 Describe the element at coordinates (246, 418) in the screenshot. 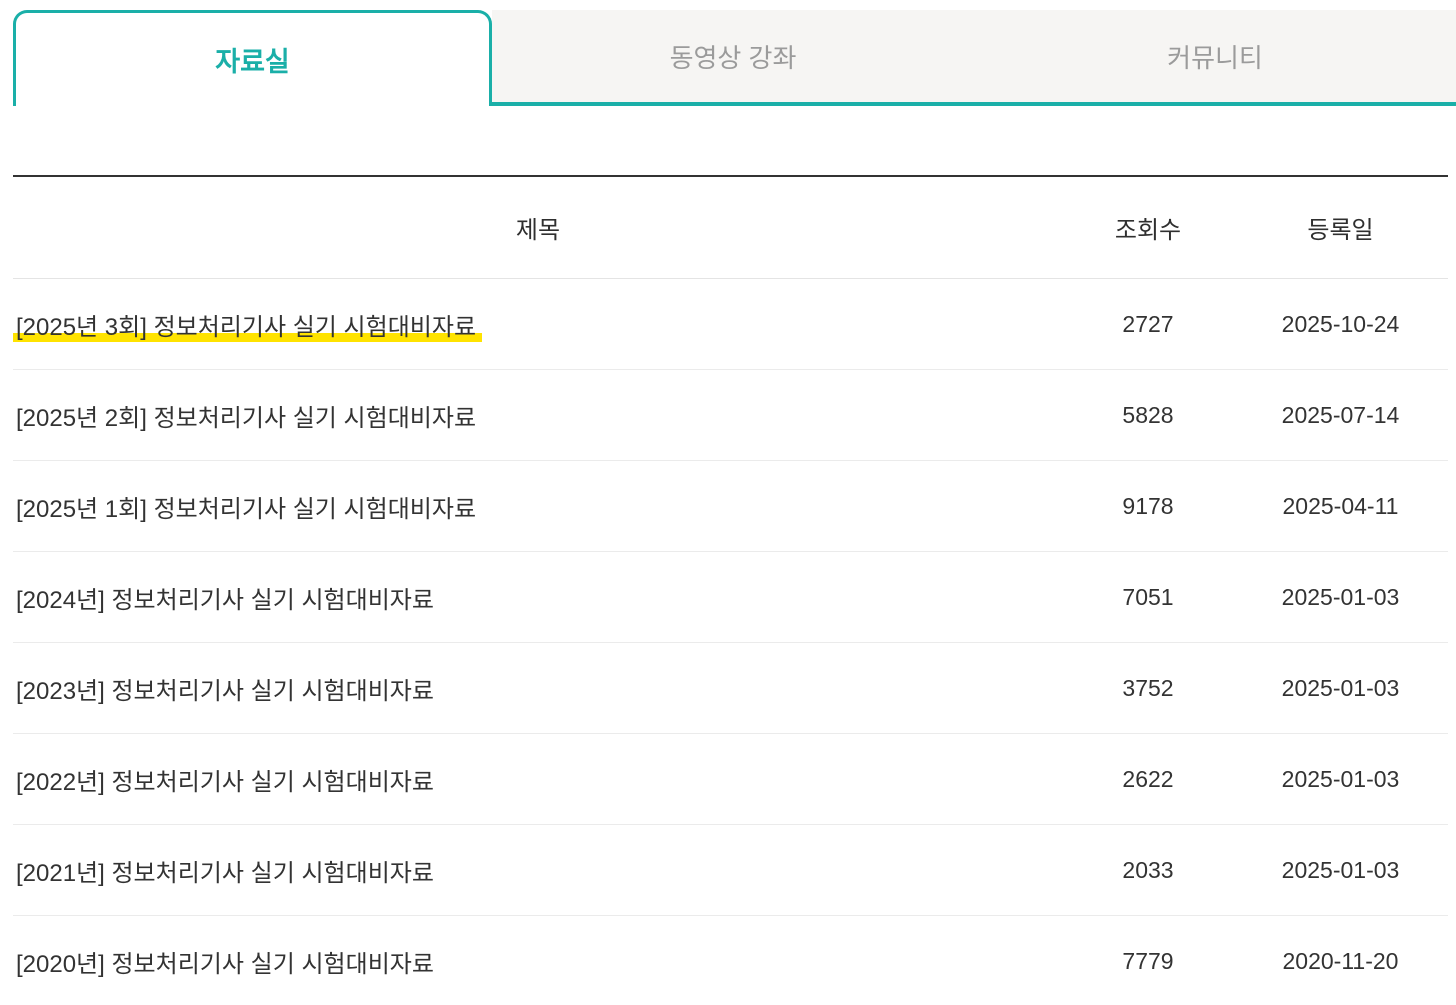

I see `post-title-link: [2025년 2회] 정보처리기사 실기 시험대비자료` at that location.